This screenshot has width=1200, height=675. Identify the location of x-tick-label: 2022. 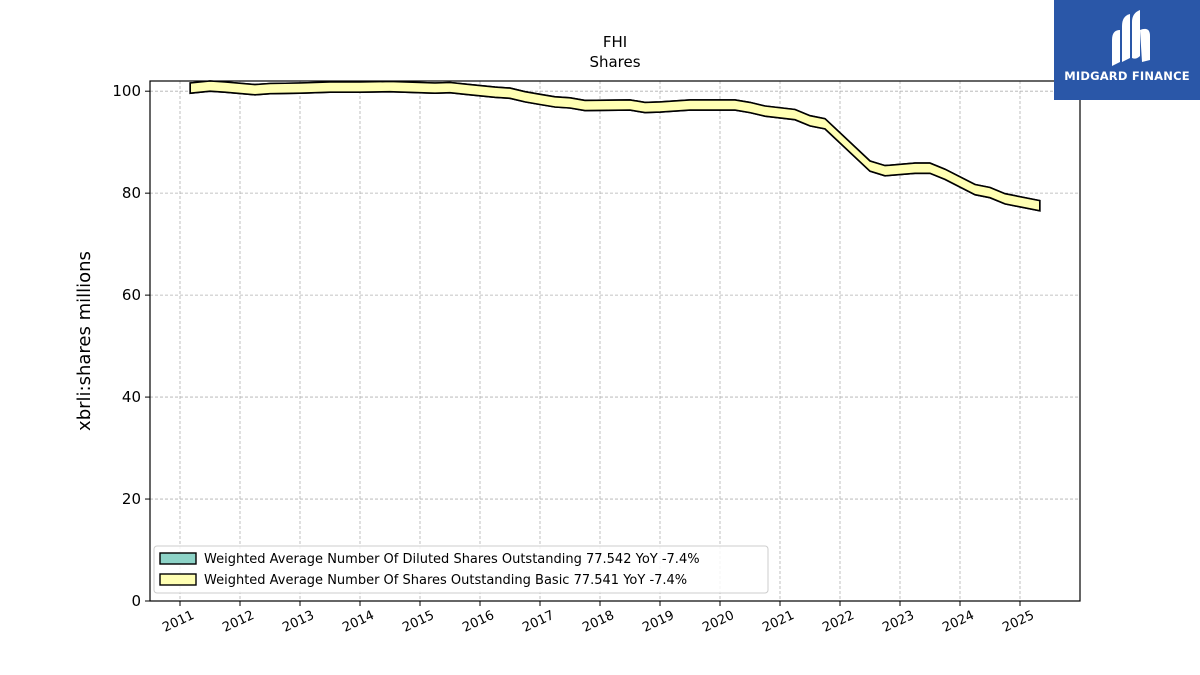
(838, 622).